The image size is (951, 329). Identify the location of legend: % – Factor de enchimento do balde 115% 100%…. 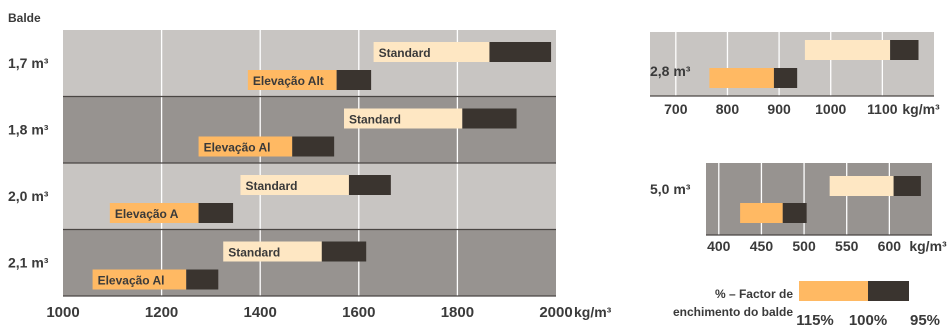
(806, 305).